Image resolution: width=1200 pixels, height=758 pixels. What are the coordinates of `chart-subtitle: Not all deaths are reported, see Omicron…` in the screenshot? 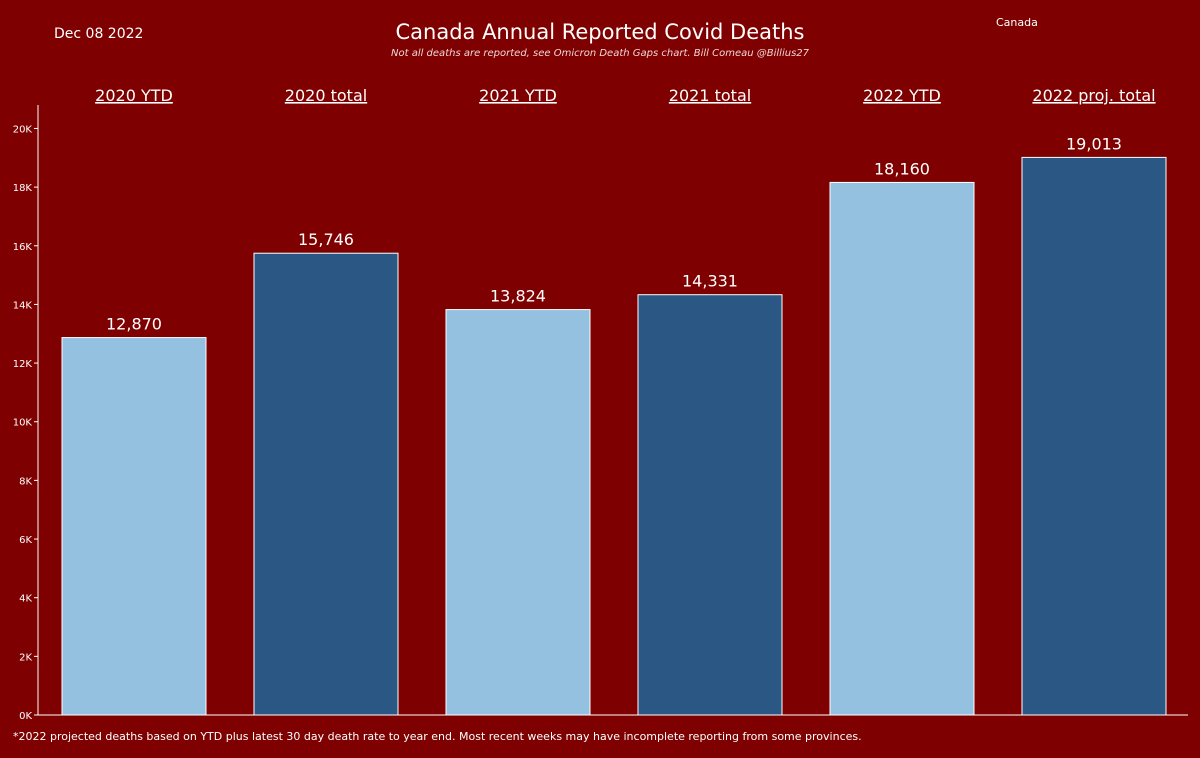 It's located at (600, 53).